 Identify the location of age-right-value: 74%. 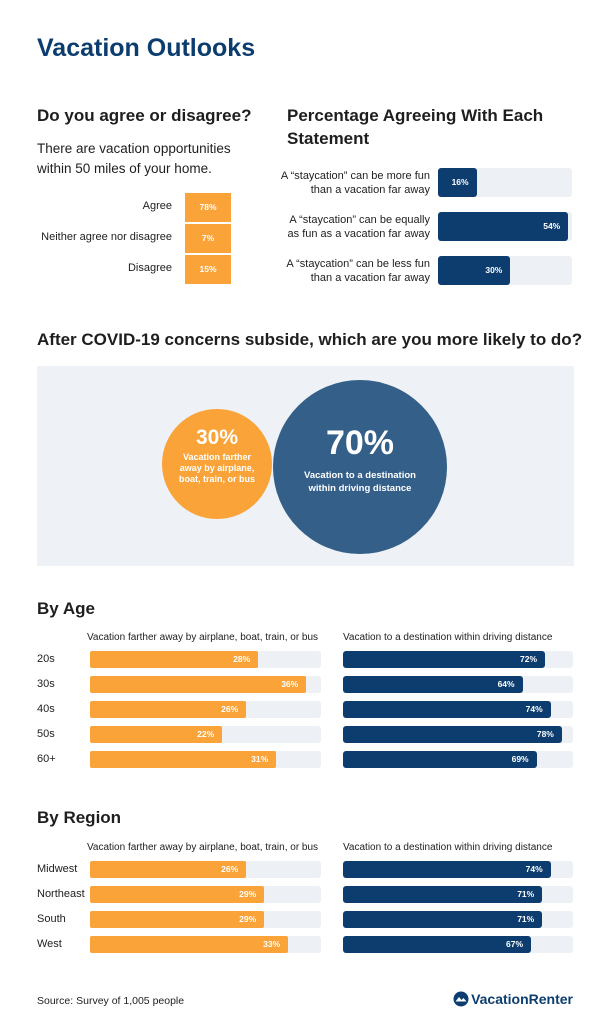
(534, 709).